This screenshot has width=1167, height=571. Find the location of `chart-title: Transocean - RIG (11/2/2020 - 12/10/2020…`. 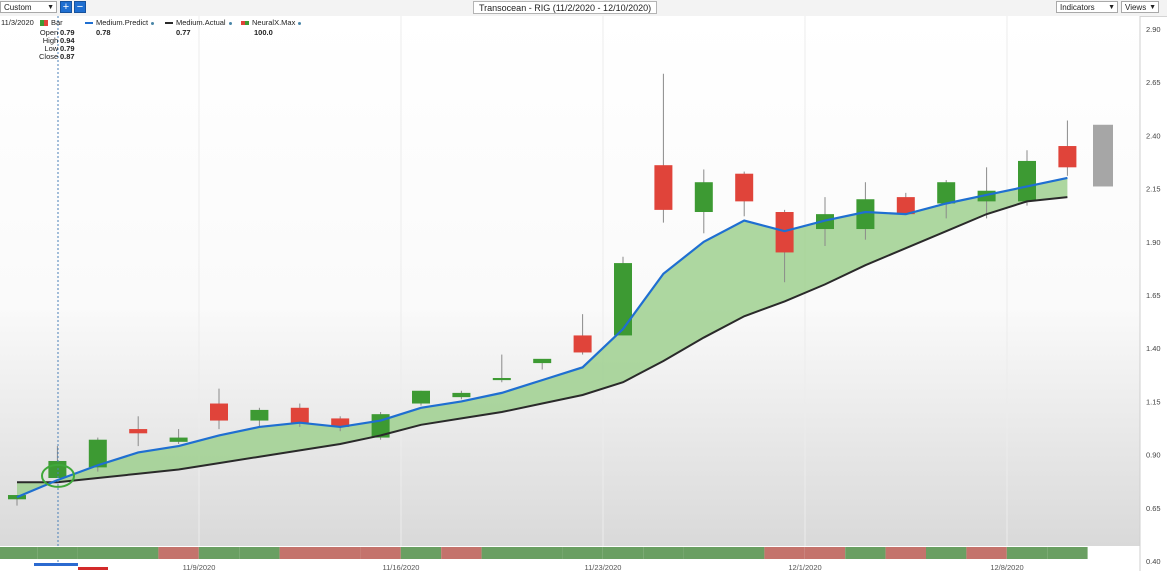

chart-title: Transocean - RIG (11/2/2020 - 12/10/2020… is located at coordinates (565, 7).